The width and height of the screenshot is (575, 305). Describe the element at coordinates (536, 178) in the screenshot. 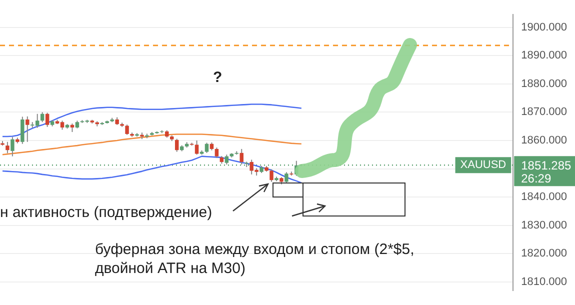

I see `text: 26:29` at that location.